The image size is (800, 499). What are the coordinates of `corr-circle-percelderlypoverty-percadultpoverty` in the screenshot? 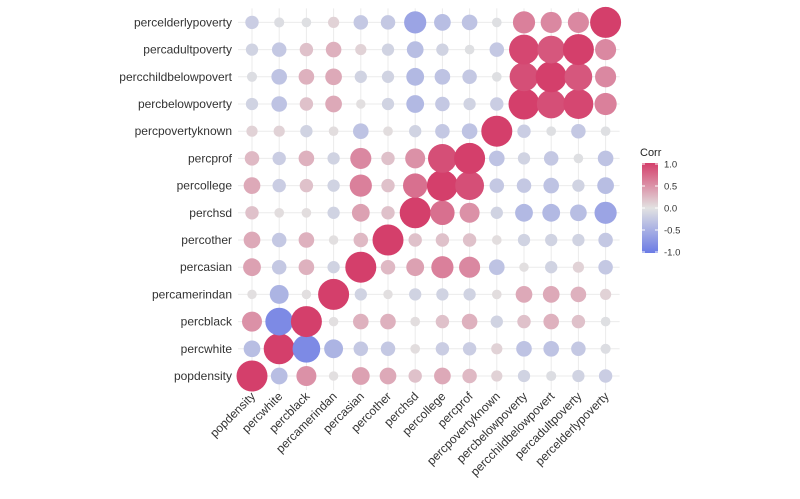 It's located at (578, 22).